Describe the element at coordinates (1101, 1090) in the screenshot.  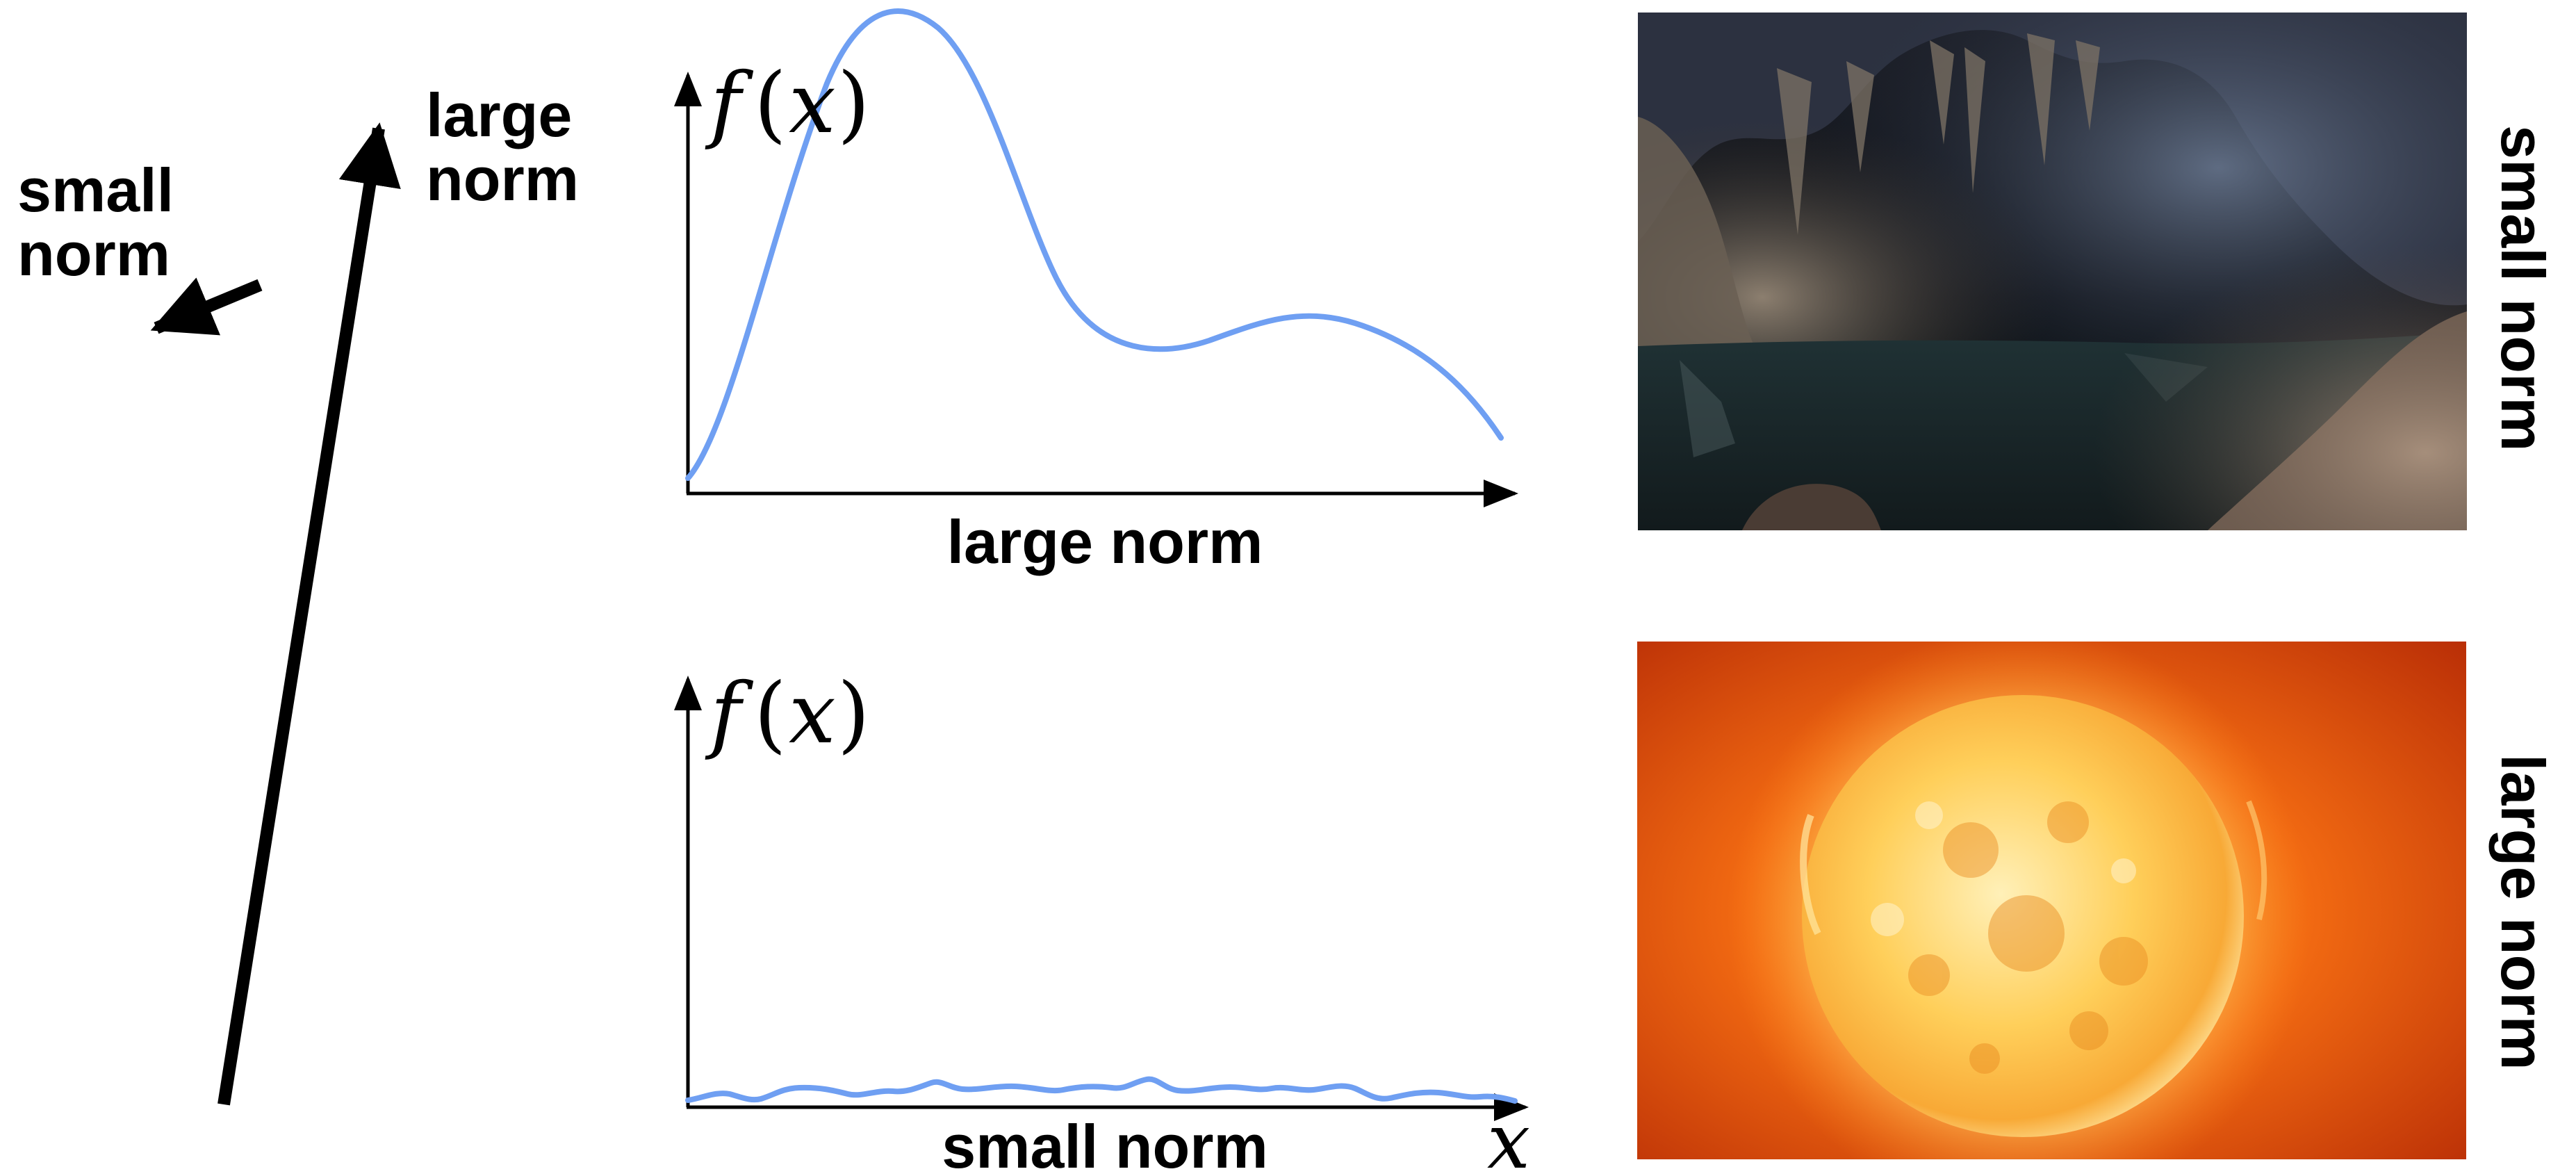
I see `bottom-plot-curve` at that location.